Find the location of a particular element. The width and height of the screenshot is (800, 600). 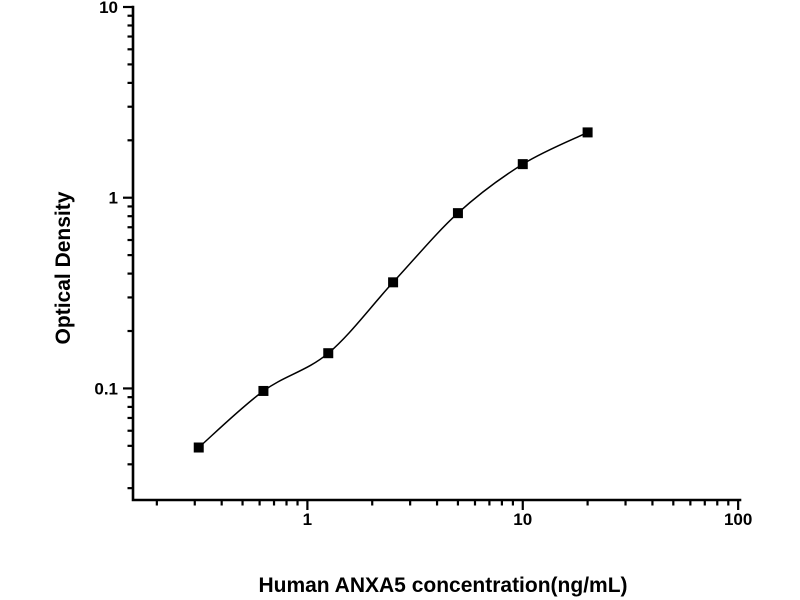

y-tick-label: 0.1 is located at coordinates (106, 388).